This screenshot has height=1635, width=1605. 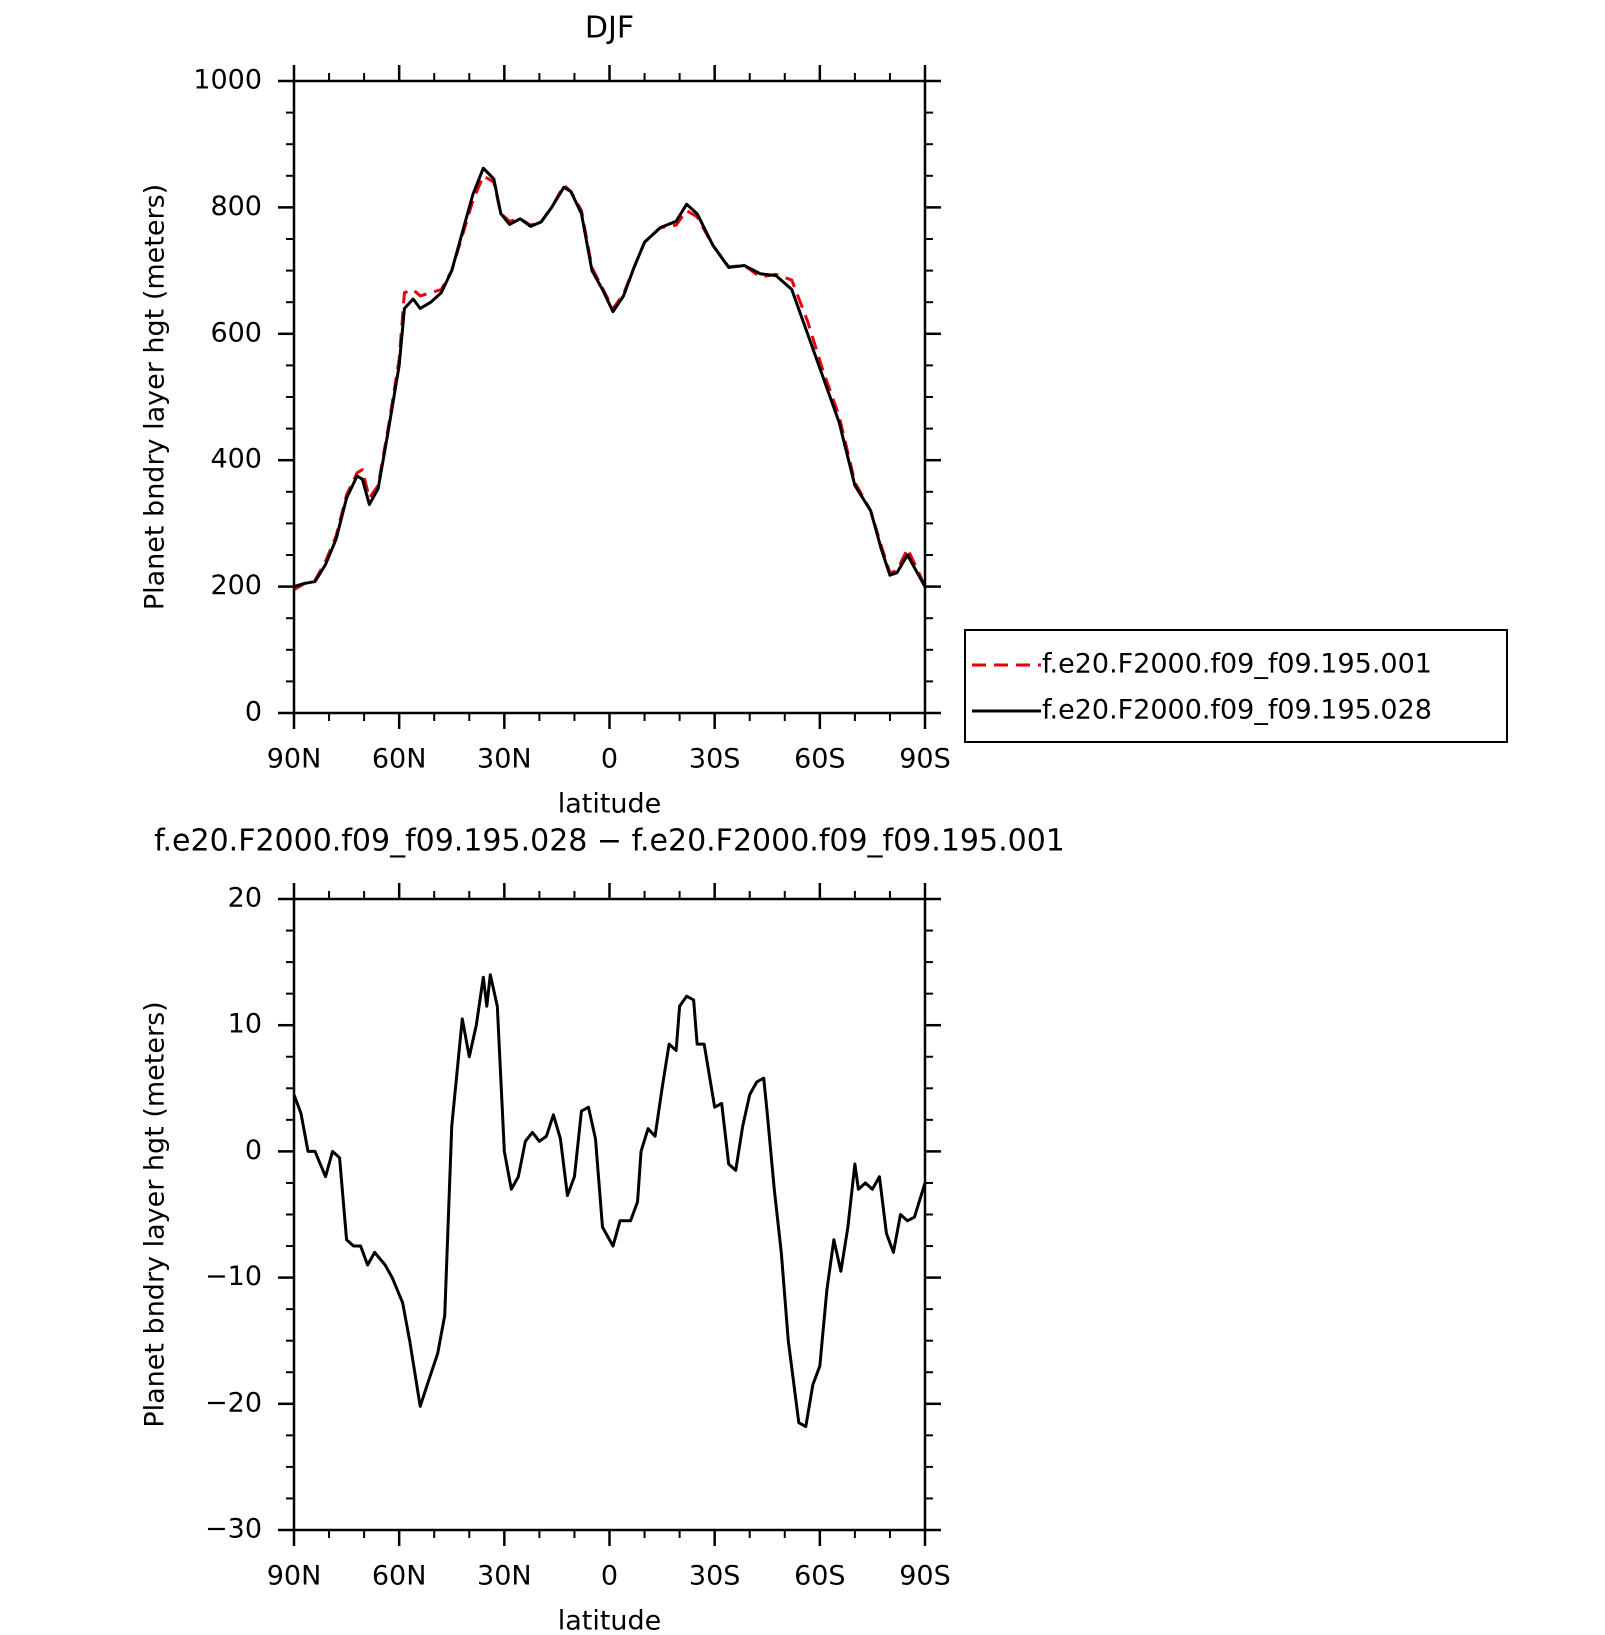 What do you see at coordinates (233, 1276) in the screenshot?
I see `y-tick-label: −10` at bounding box center [233, 1276].